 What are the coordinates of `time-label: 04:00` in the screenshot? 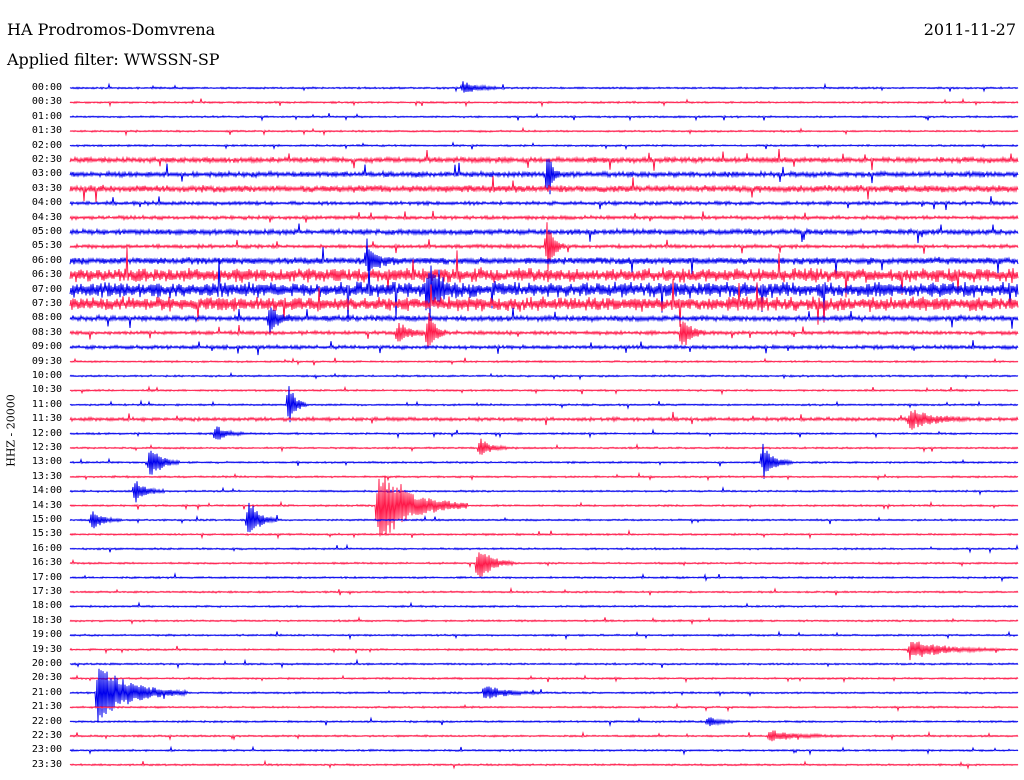 It's located at (46, 203).